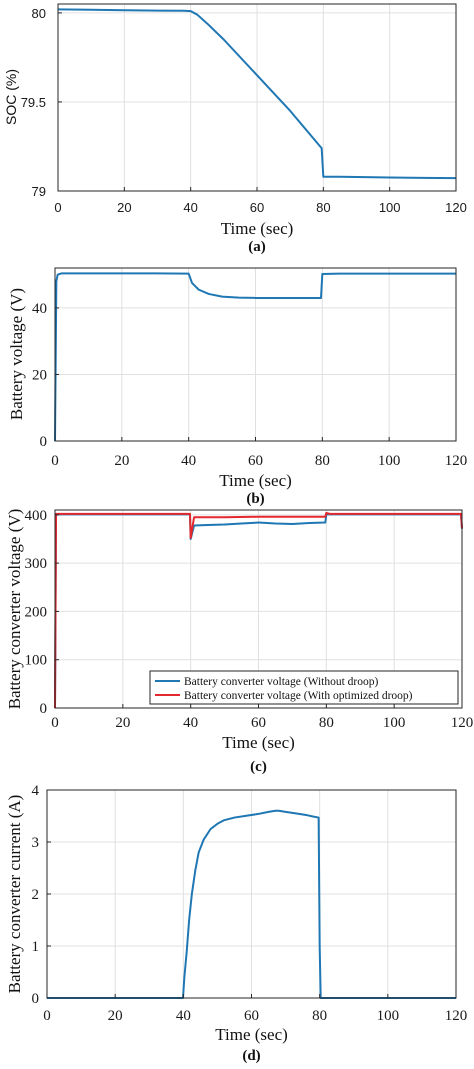  I want to click on y-tick-label: 80, so click(39, 13).